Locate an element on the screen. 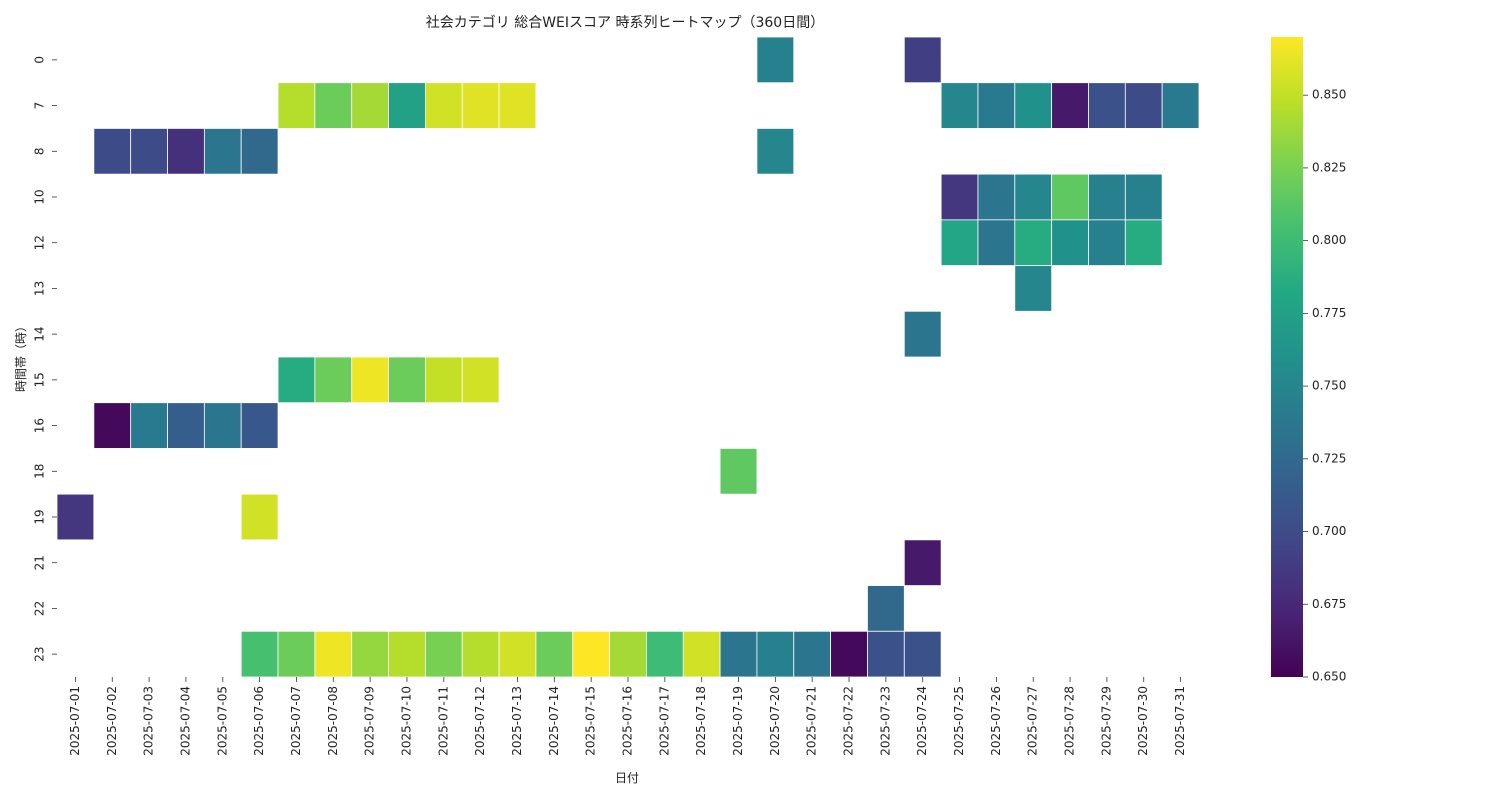 This screenshot has height=804, width=1500. y-tick-label: 21 is located at coordinates (40, 562).